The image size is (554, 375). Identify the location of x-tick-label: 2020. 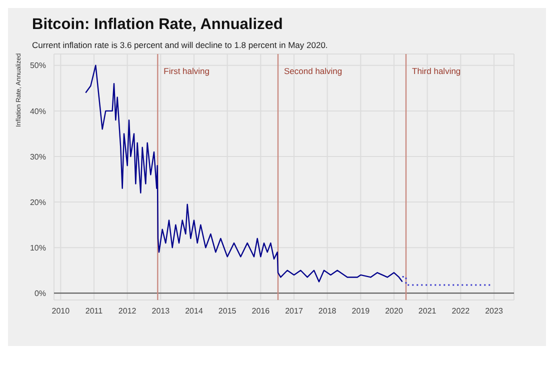
(394, 311).